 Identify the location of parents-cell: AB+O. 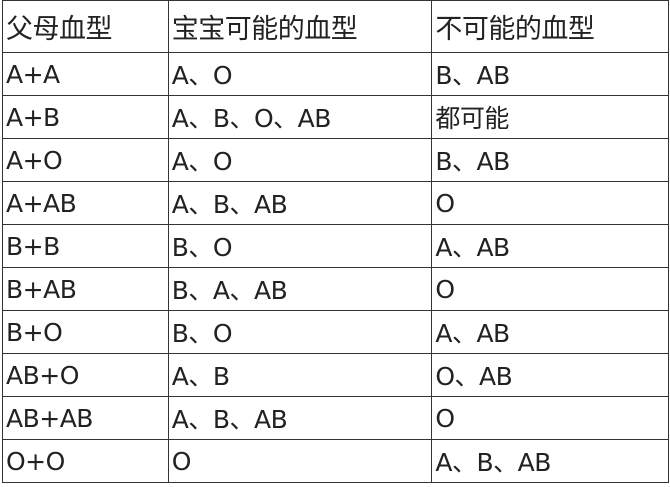
(85, 375).